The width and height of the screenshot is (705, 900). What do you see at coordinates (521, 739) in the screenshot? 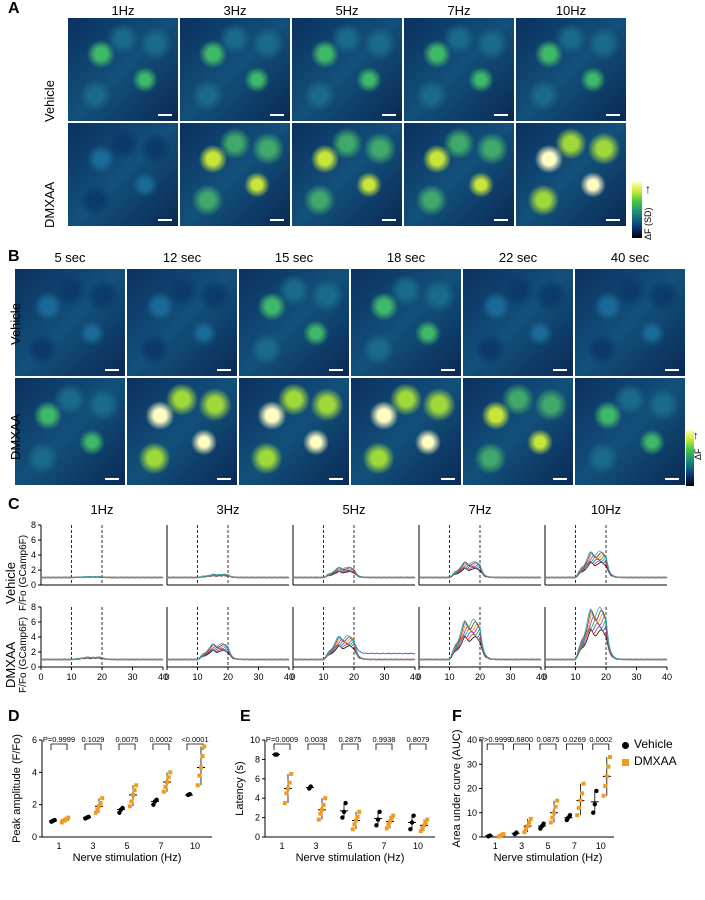
I see `p-value-label: 0.6800` at bounding box center [521, 739].